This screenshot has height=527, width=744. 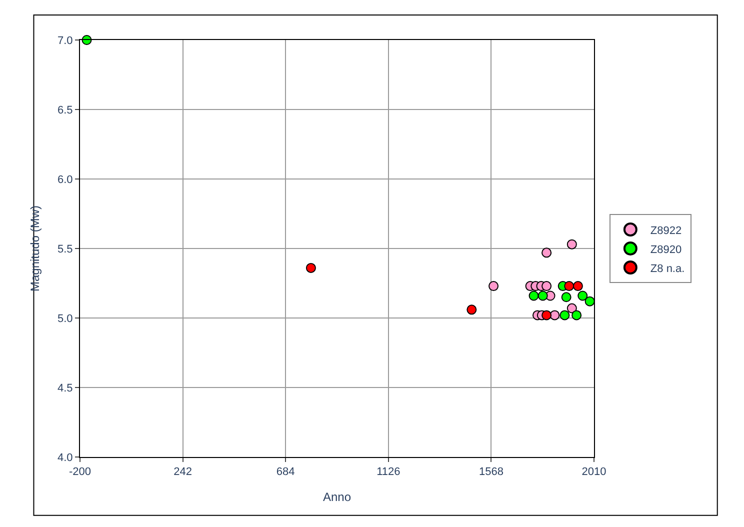 What do you see at coordinates (337, 497) in the screenshot?
I see `x-axis-title: Anno` at bounding box center [337, 497].